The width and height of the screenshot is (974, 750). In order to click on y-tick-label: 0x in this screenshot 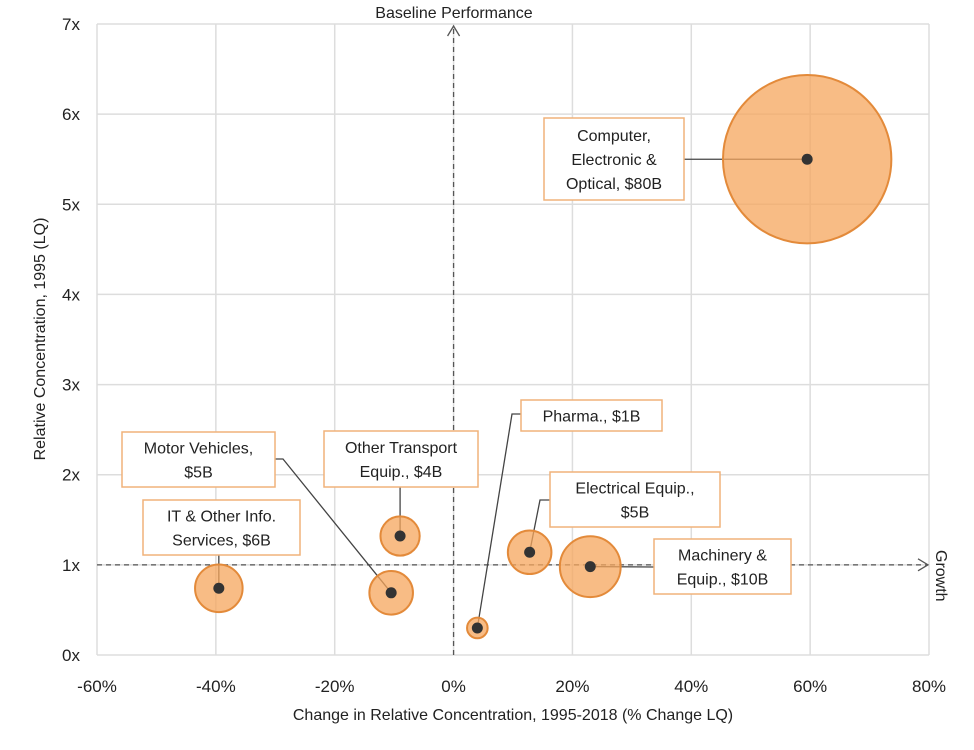, I will do `click(71, 655)`.